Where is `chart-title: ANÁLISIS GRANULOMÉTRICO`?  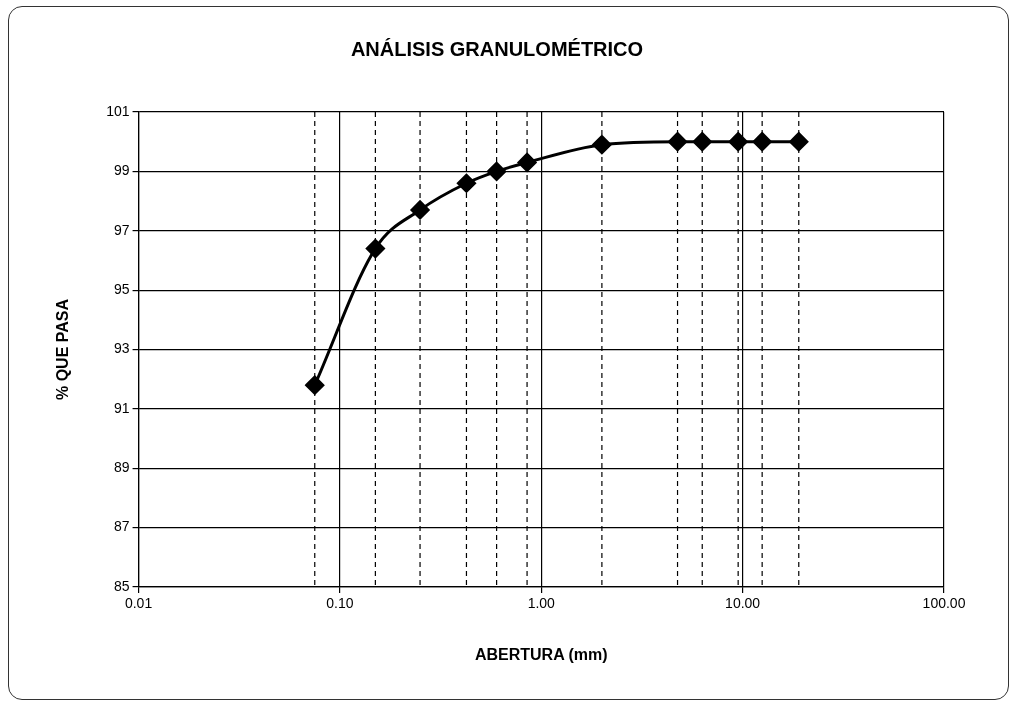 chart-title: ANÁLISIS GRANULOMÉTRICO is located at coordinates (497, 48).